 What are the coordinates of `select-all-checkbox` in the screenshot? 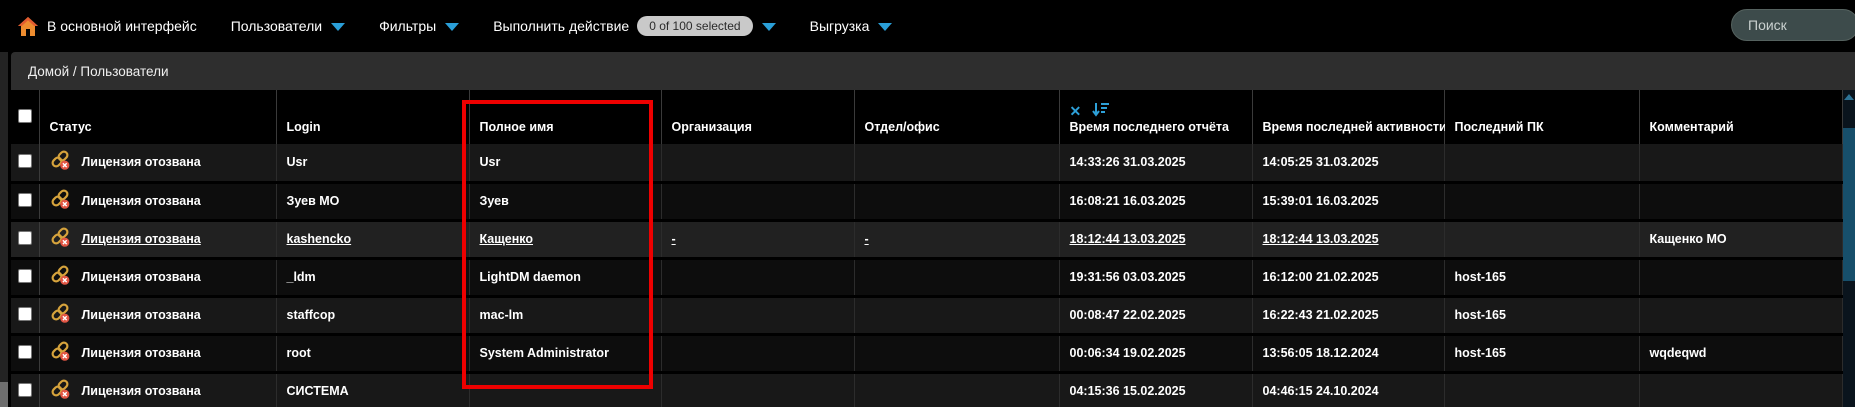 It's located at (24, 115).